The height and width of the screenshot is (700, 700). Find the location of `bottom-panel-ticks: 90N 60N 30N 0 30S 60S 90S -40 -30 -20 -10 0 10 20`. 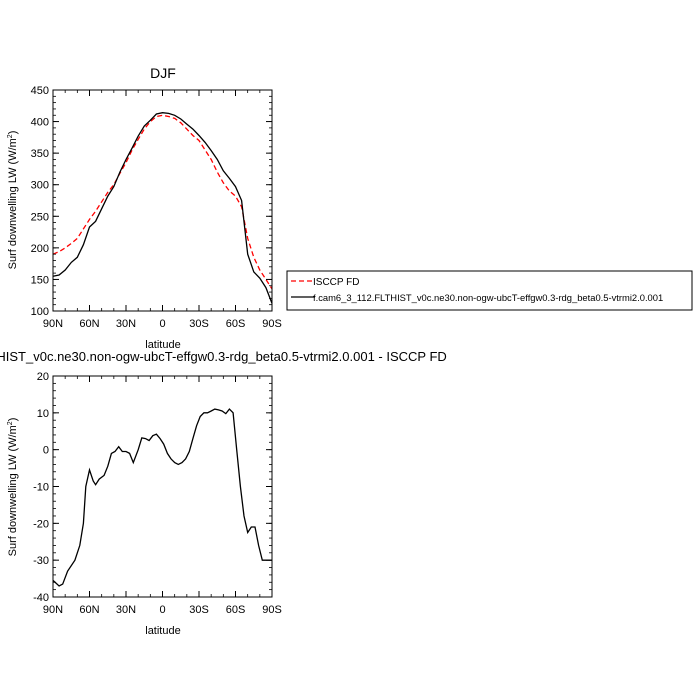

bottom-panel-ticks: 90N 60N 30N 0 30S 60S 90S -40 -30 -20 -10 0 10 20 is located at coordinates (157, 493).